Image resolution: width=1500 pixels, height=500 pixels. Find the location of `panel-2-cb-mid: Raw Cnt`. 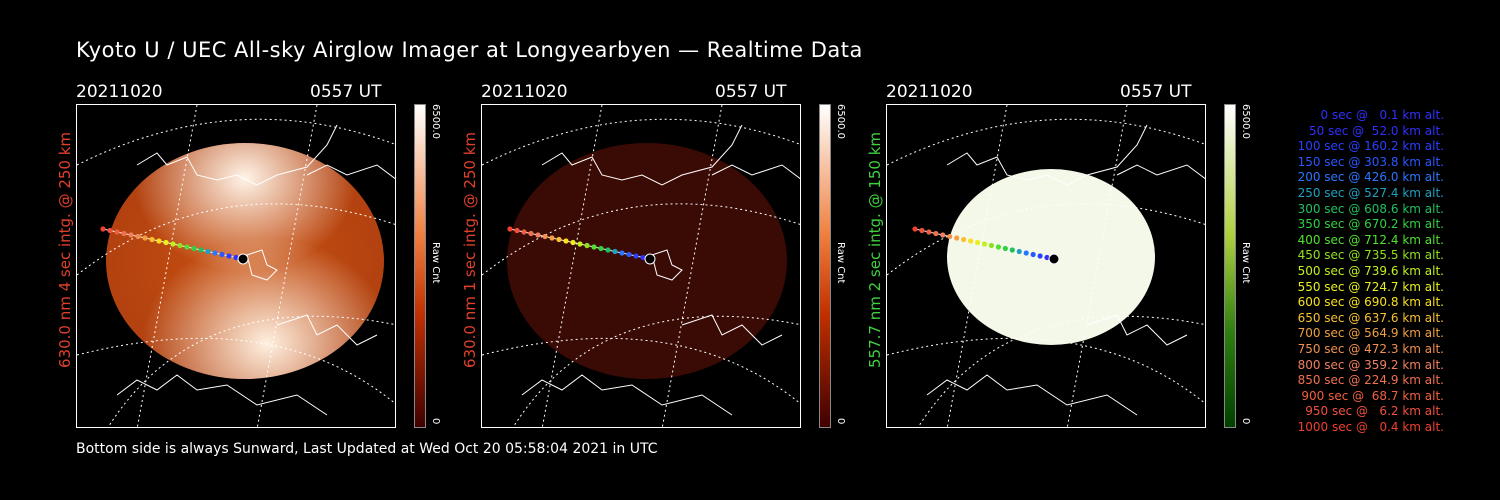

panel-2-cb-mid: Raw Cnt is located at coordinates (840, 263).